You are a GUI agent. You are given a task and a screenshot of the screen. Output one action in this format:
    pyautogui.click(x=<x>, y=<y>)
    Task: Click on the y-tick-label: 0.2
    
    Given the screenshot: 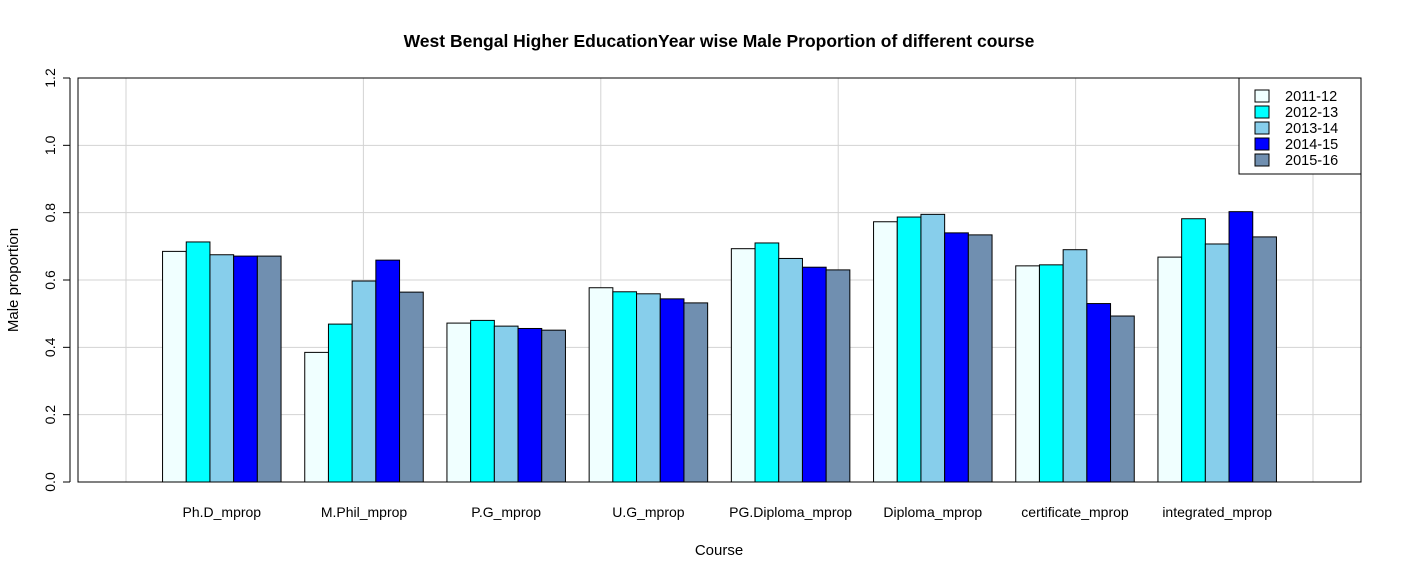 What is the action you would take?
    pyautogui.click(x=50, y=415)
    